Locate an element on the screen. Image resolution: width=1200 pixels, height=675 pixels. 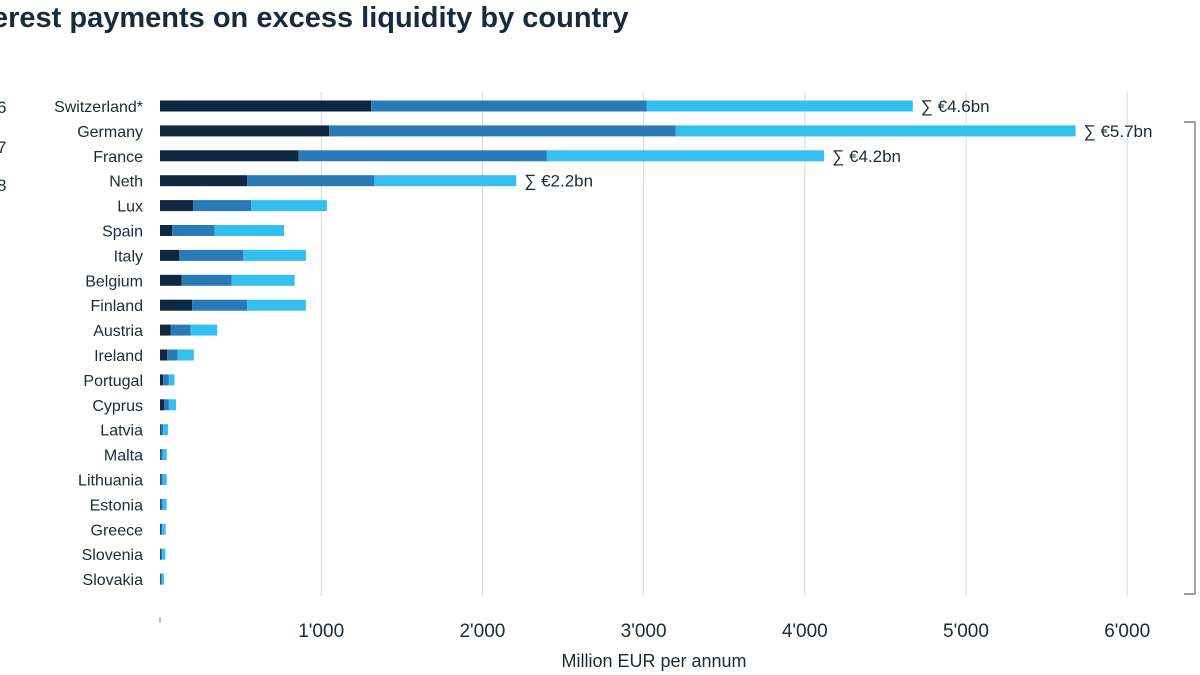
category-label: Malta is located at coordinates (123, 456).